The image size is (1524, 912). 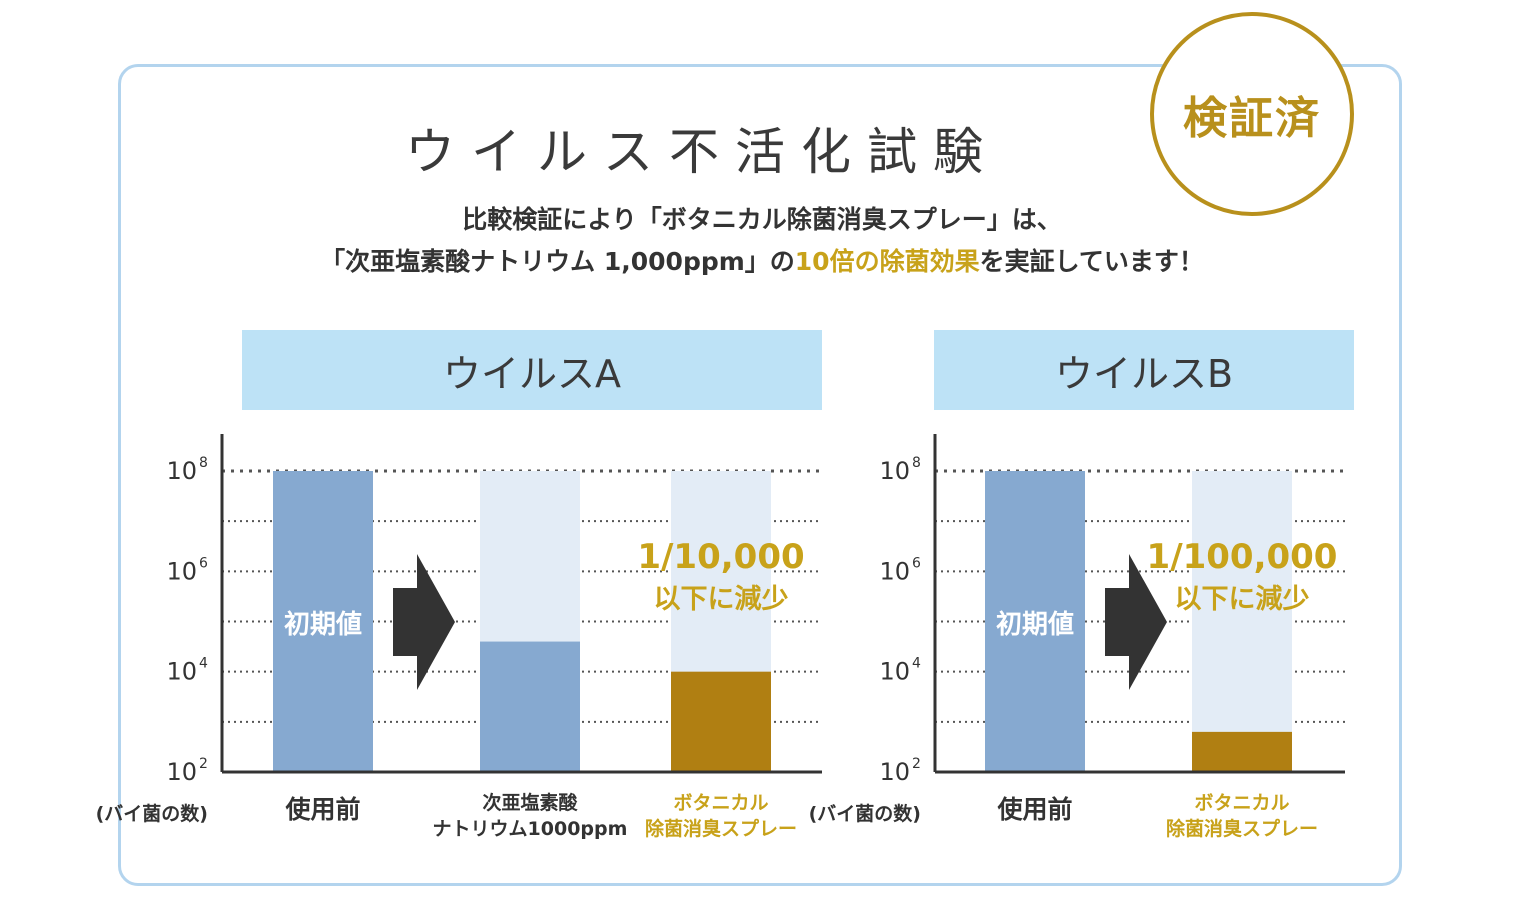 What do you see at coordinates (557, 261) in the screenshot?
I see `subtitle-line2-pre: 「次亜塩素酸ナトリウム 1,000ppm」の` at bounding box center [557, 261].